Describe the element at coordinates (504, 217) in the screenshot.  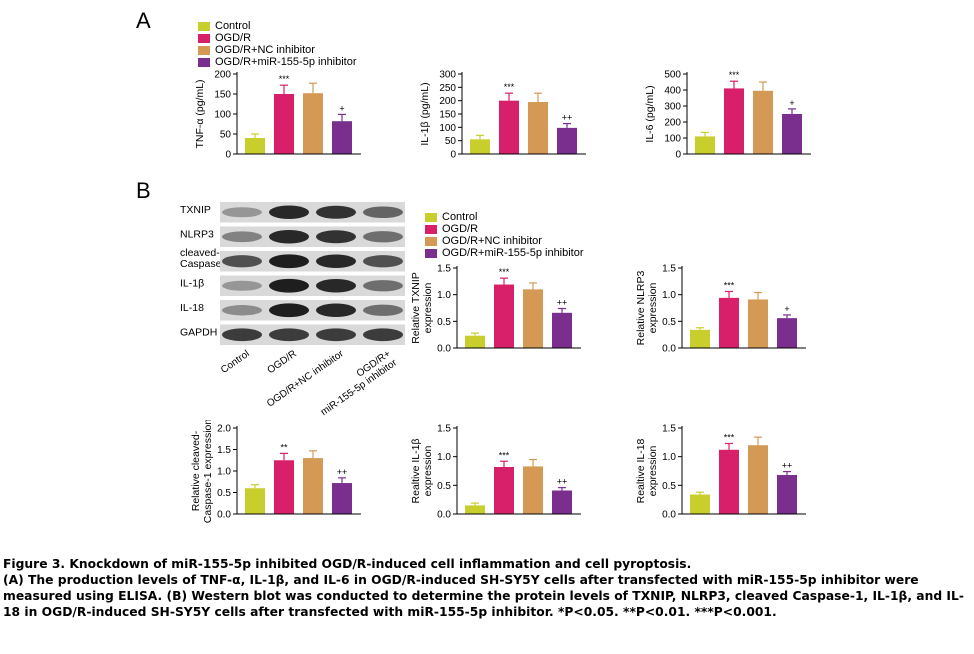
I see `legend-item: Control` at that location.